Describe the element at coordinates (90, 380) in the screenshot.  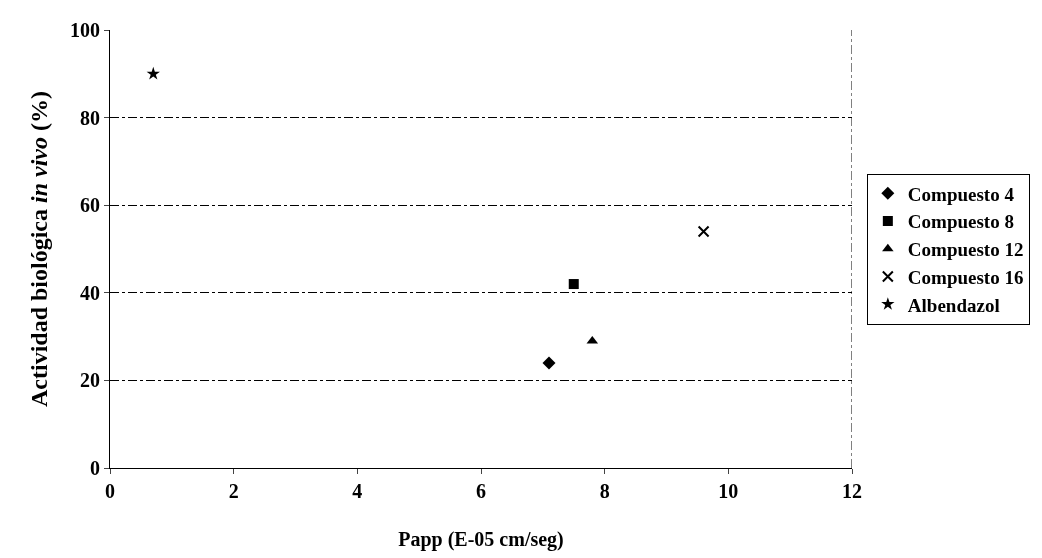
I see `y-tick-label: 20` at that location.